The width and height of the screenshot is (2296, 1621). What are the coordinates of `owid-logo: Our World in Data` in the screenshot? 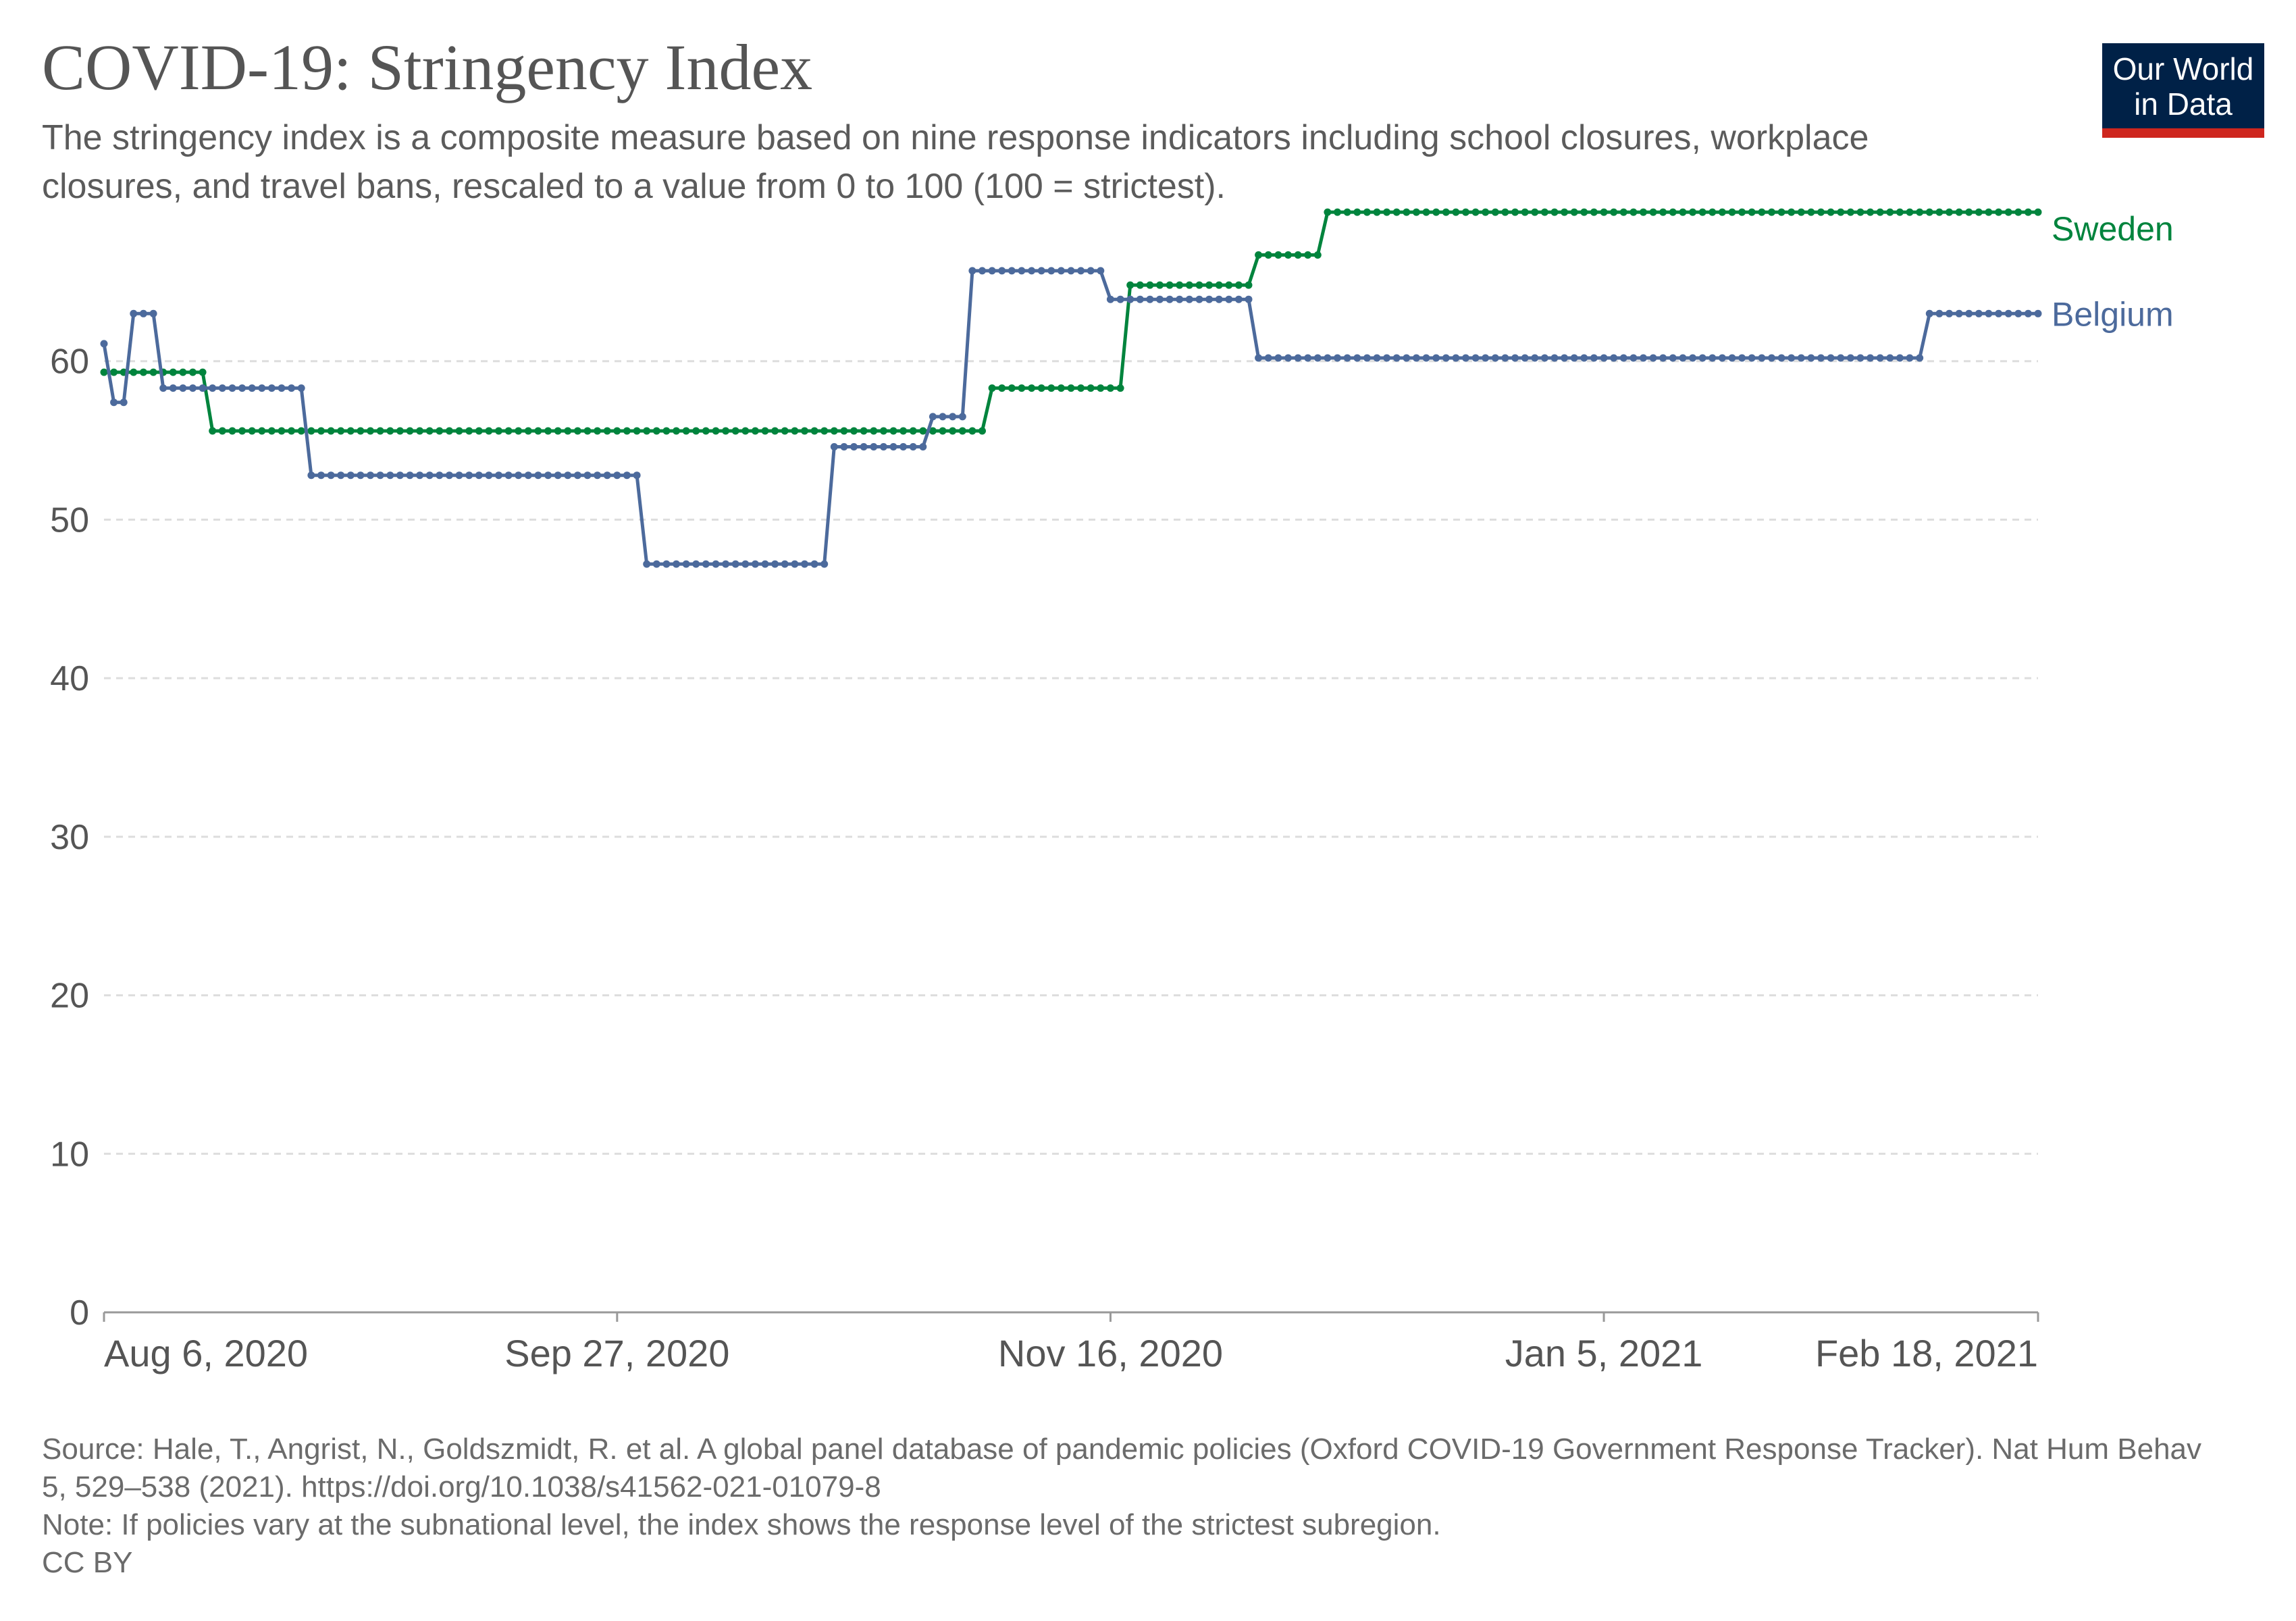 It's located at (2183, 91).